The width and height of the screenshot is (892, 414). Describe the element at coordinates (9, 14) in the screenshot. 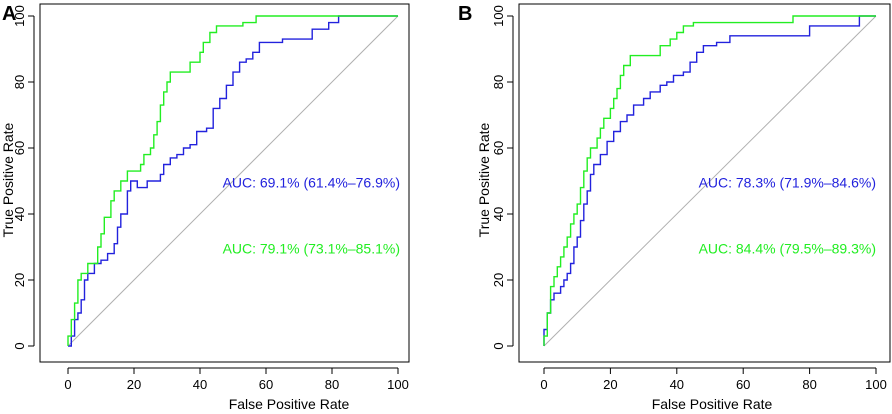

I see `panel-label-a: A` at that location.